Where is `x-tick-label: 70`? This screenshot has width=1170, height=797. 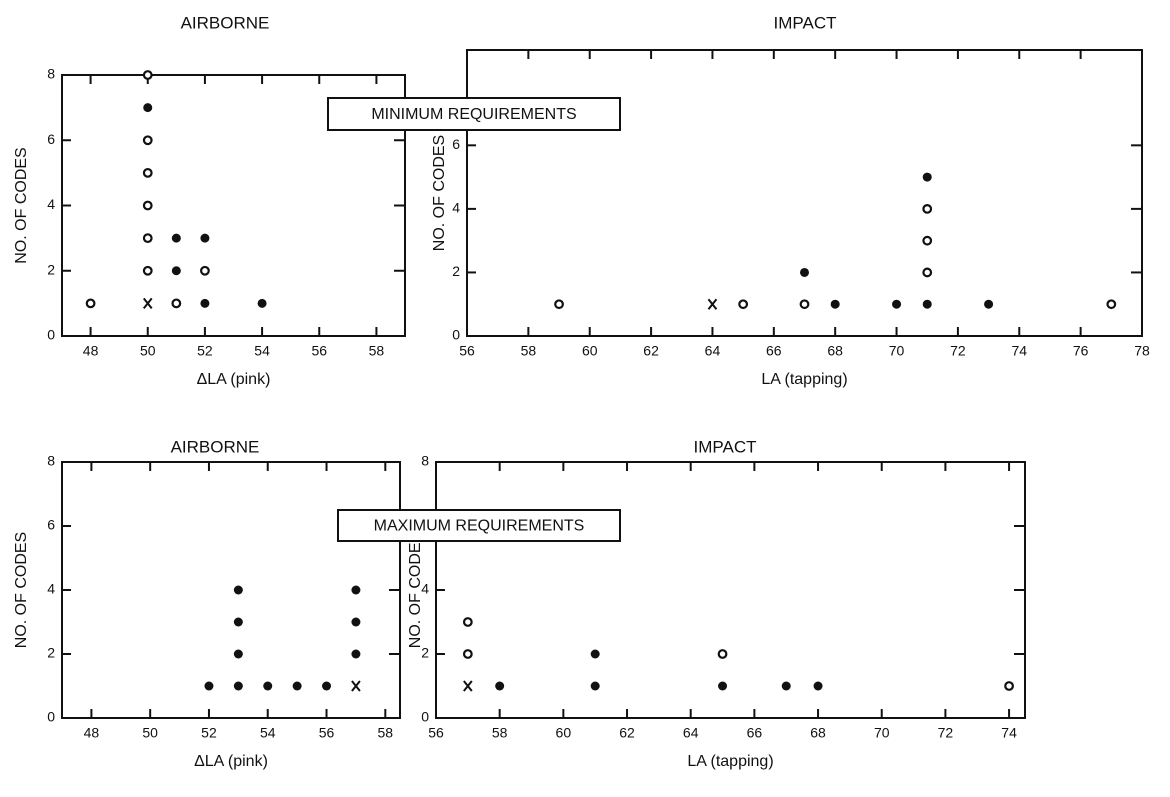
x-tick-label: 70 is located at coordinates (897, 351).